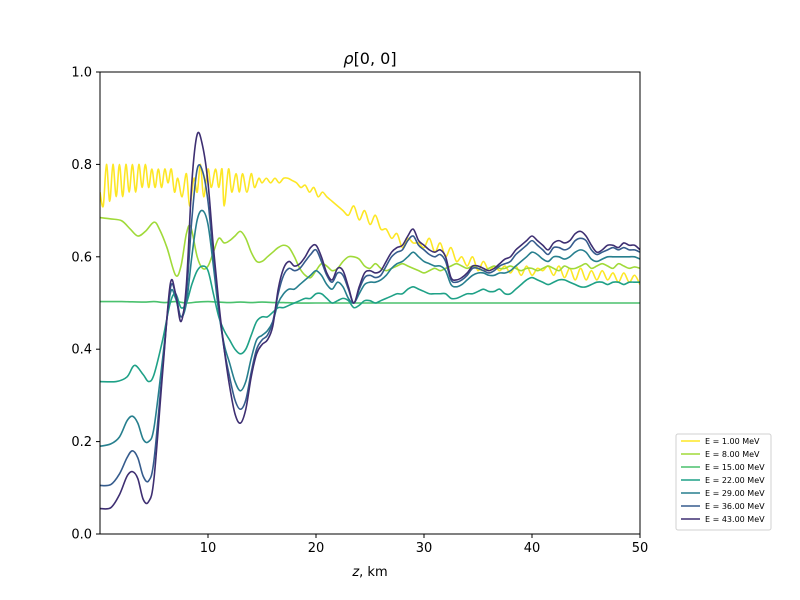 This screenshot has width=800, height=600. I want to click on x-tick-label: 30, so click(424, 548).